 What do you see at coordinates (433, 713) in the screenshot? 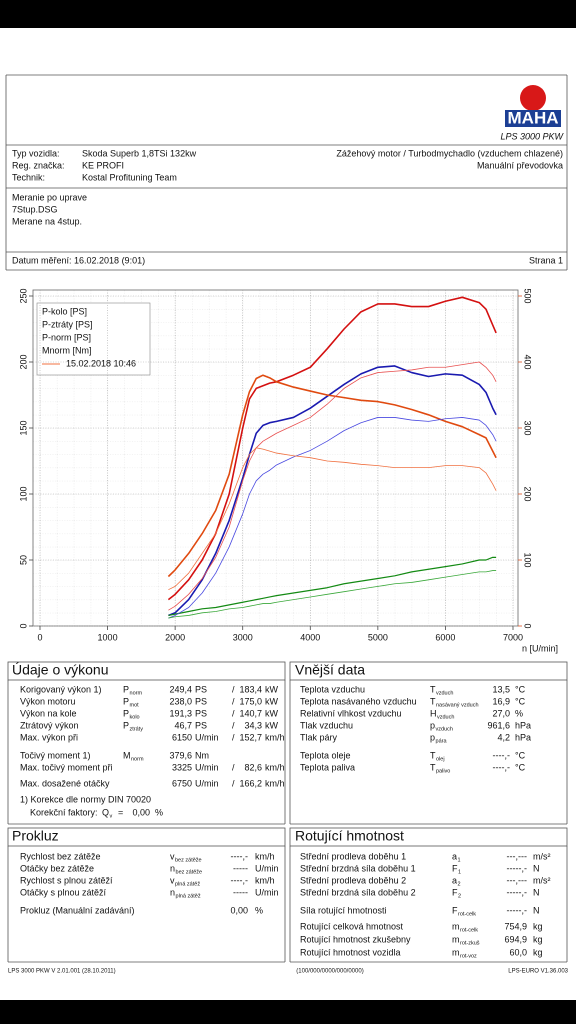
I see `cell-sym: H` at bounding box center [433, 713].